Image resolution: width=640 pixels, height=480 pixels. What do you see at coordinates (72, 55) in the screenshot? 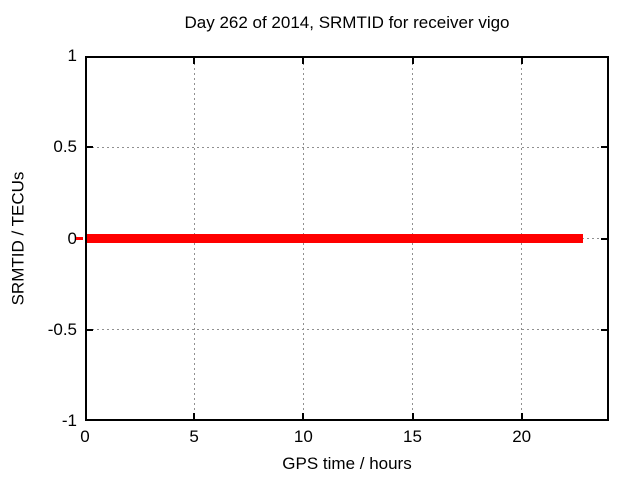
I see `y-tick-label: 1` at bounding box center [72, 55].